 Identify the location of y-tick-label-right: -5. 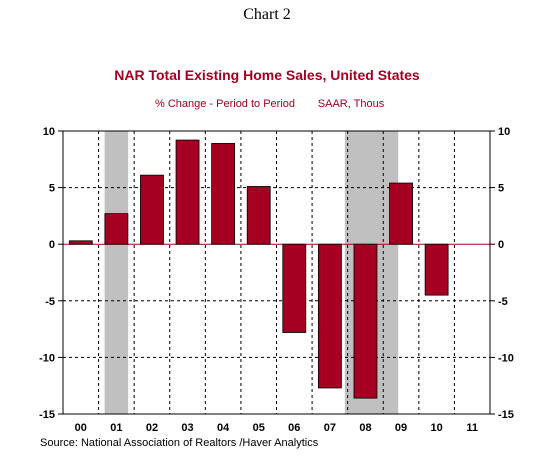
(503, 302).